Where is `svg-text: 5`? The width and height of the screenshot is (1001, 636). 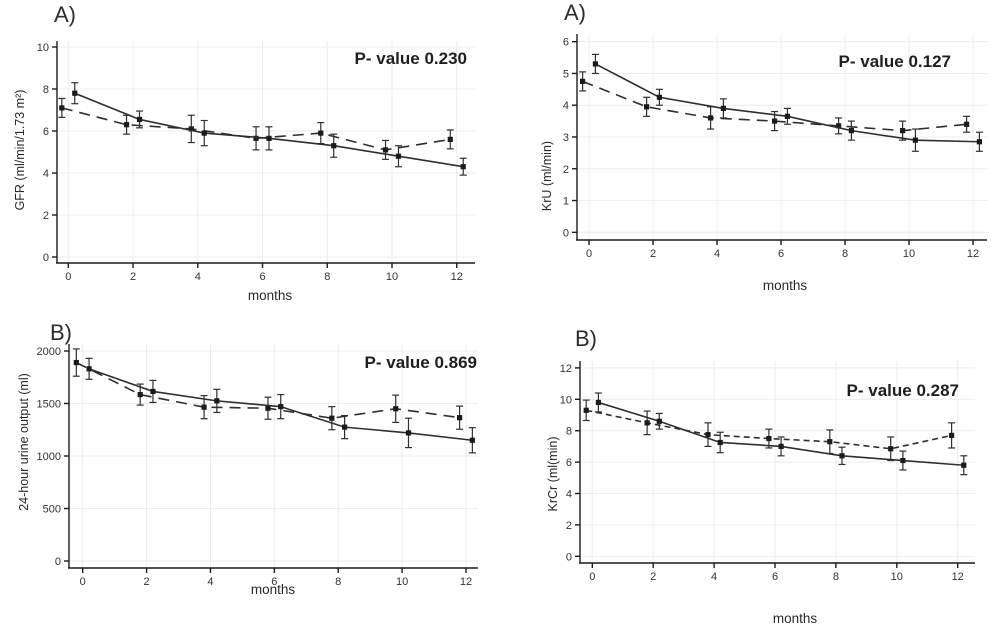
svg-text: 5 is located at coordinates (566, 74).